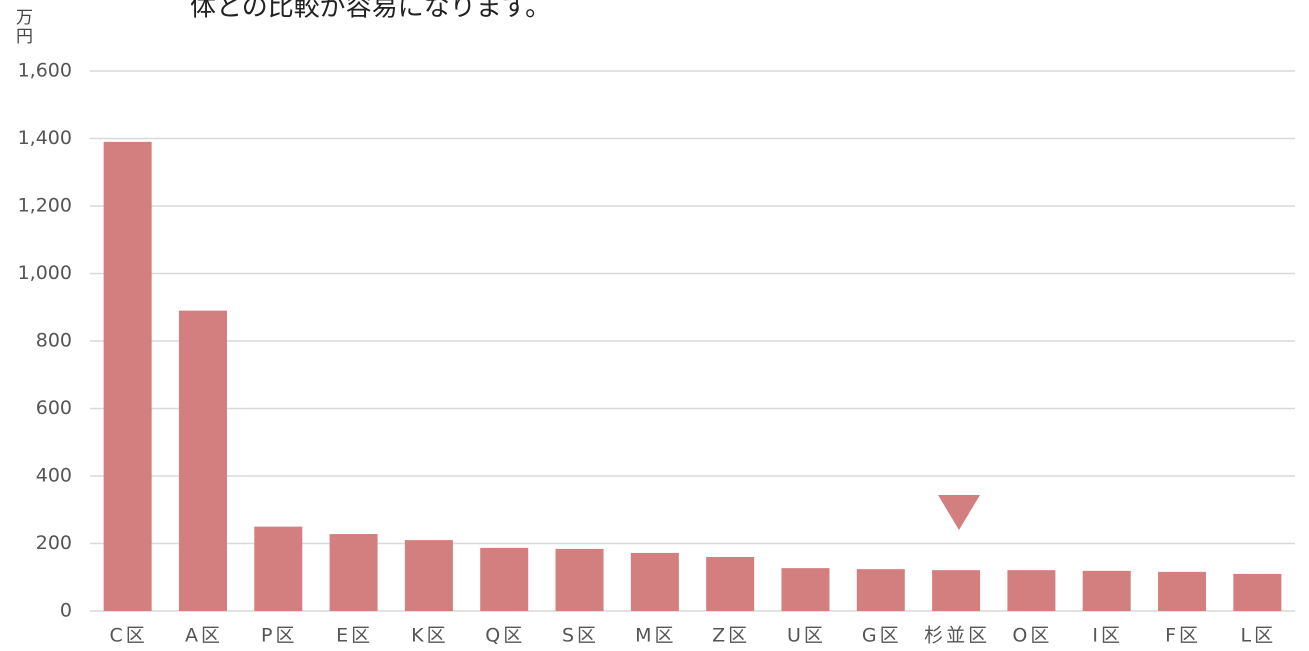 This screenshot has width=1309, height=651. I want to click on x-tick-label: G区, so click(882, 636).